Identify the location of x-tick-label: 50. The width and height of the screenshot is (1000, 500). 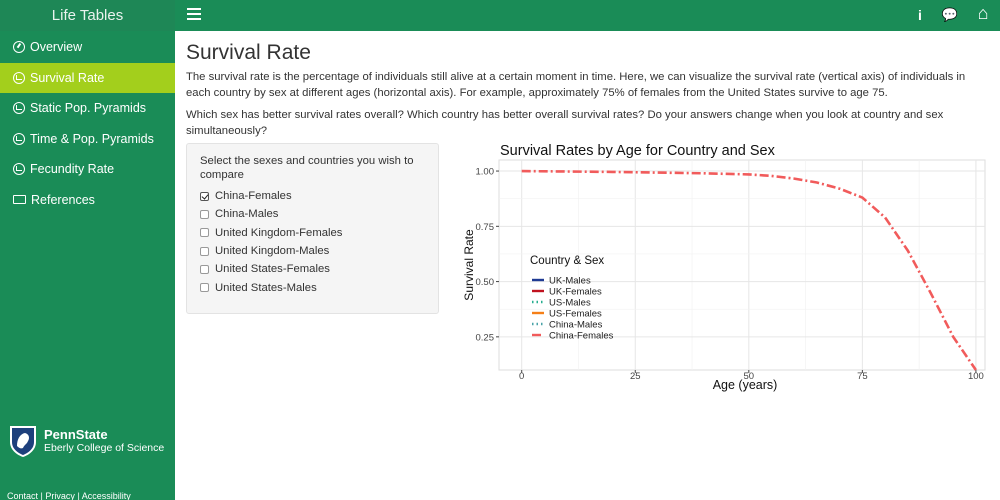
(749, 376).